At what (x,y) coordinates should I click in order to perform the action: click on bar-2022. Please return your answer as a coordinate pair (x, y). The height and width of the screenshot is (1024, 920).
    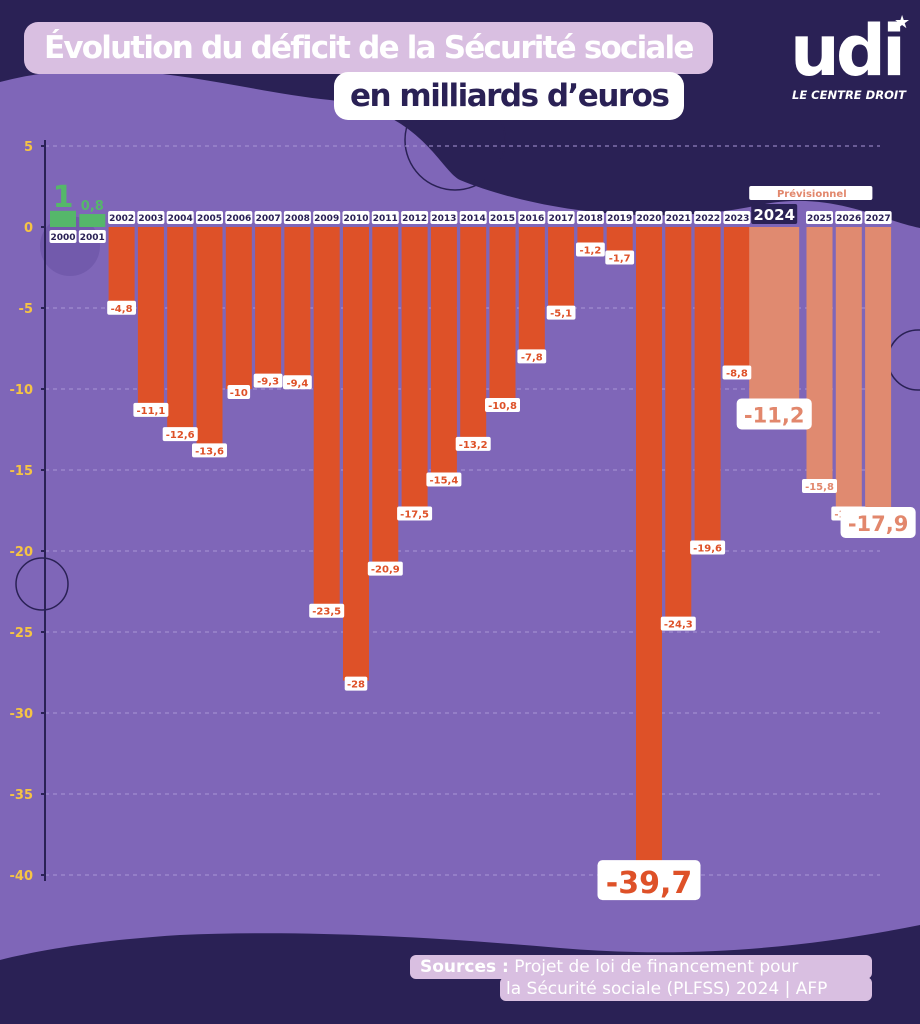
    Looking at the image, I should click on (707, 386).